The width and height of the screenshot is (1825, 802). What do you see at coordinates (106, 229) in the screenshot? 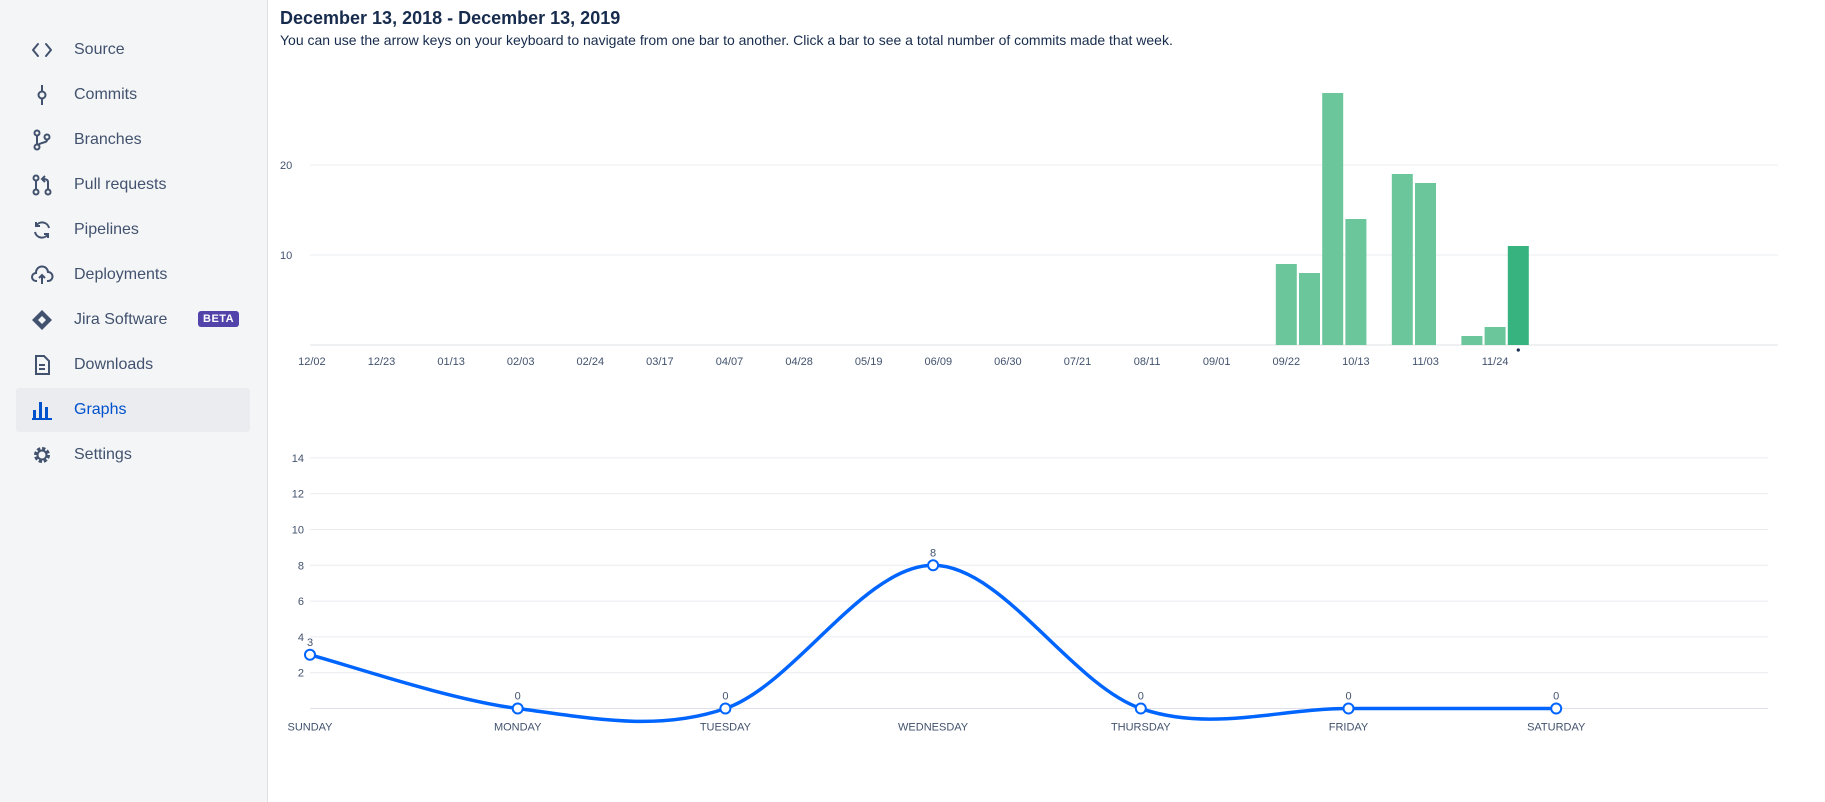
I see `sidebar-item-label: Pipelines` at bounding box center [106, 229].